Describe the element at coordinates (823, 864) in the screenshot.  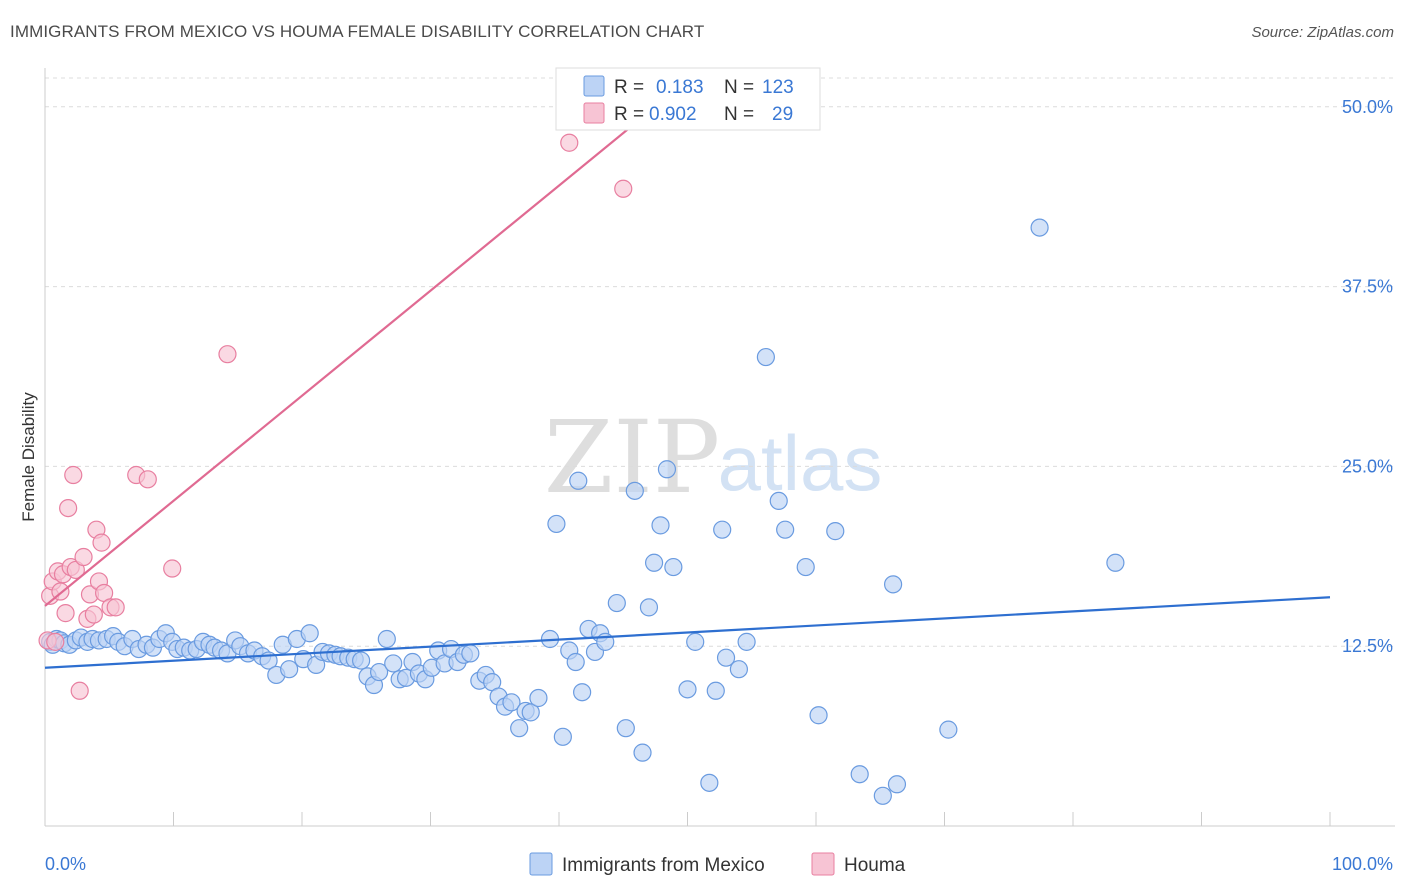
I see `legend-swatch-houma` at that location.